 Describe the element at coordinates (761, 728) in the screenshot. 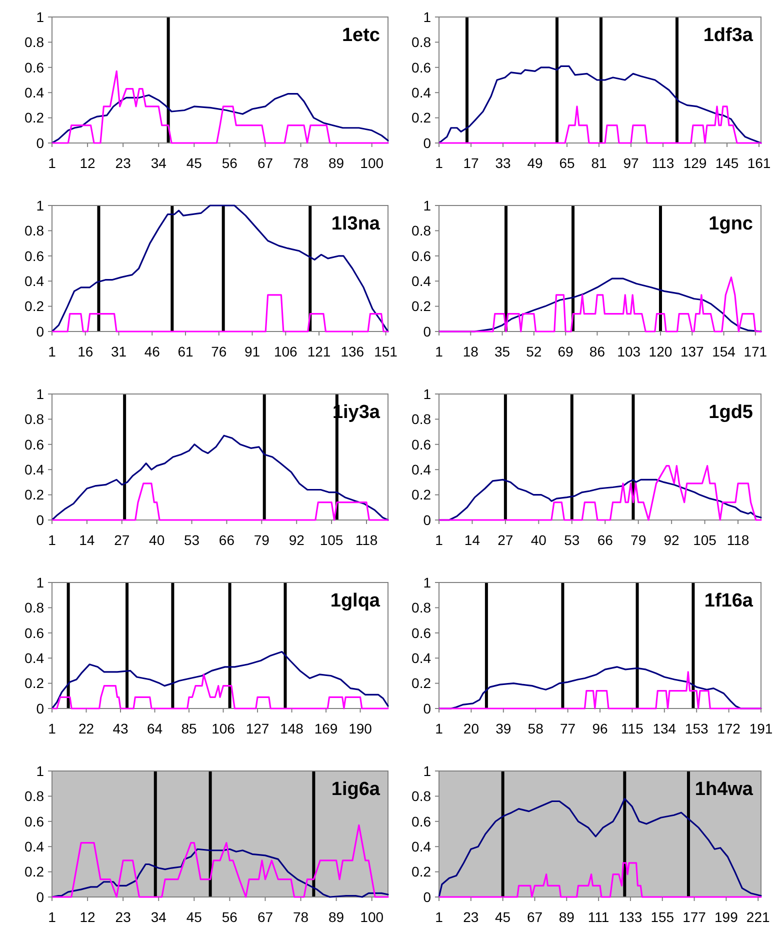

I see `x-tick-label: 191` at that location.